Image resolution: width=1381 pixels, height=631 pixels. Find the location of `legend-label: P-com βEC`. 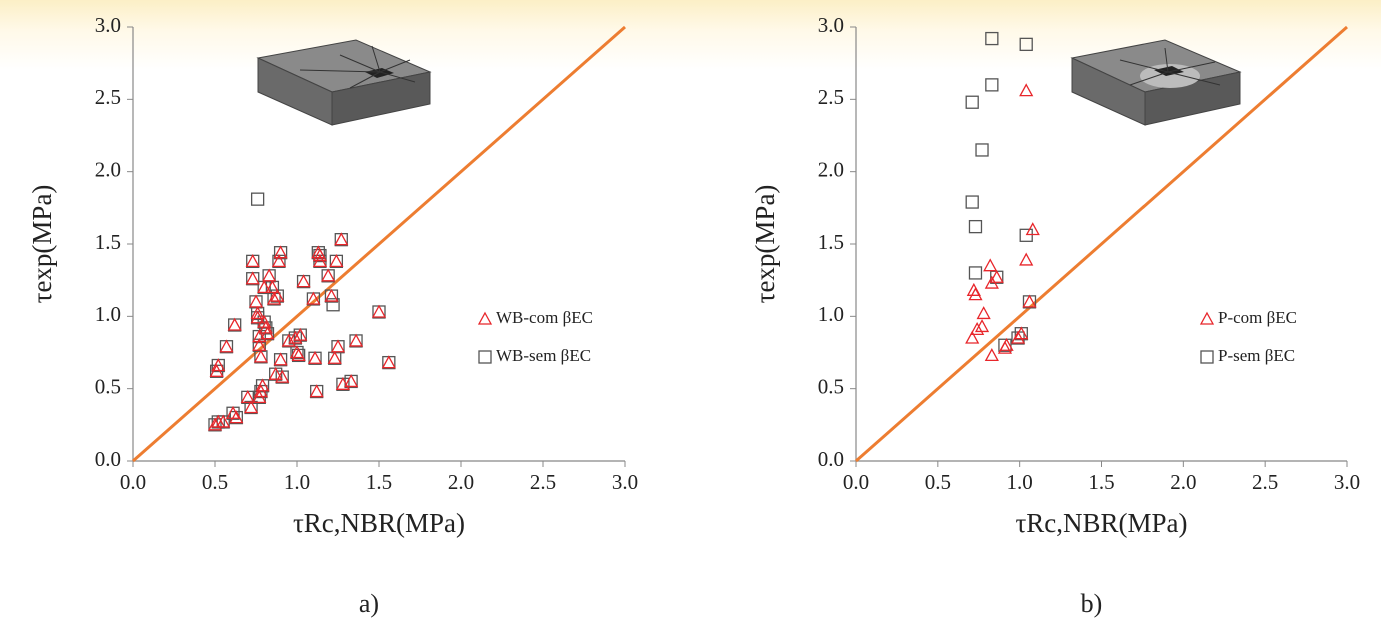

legend-label: P-com βEC is located at coordinates (1257, 317).